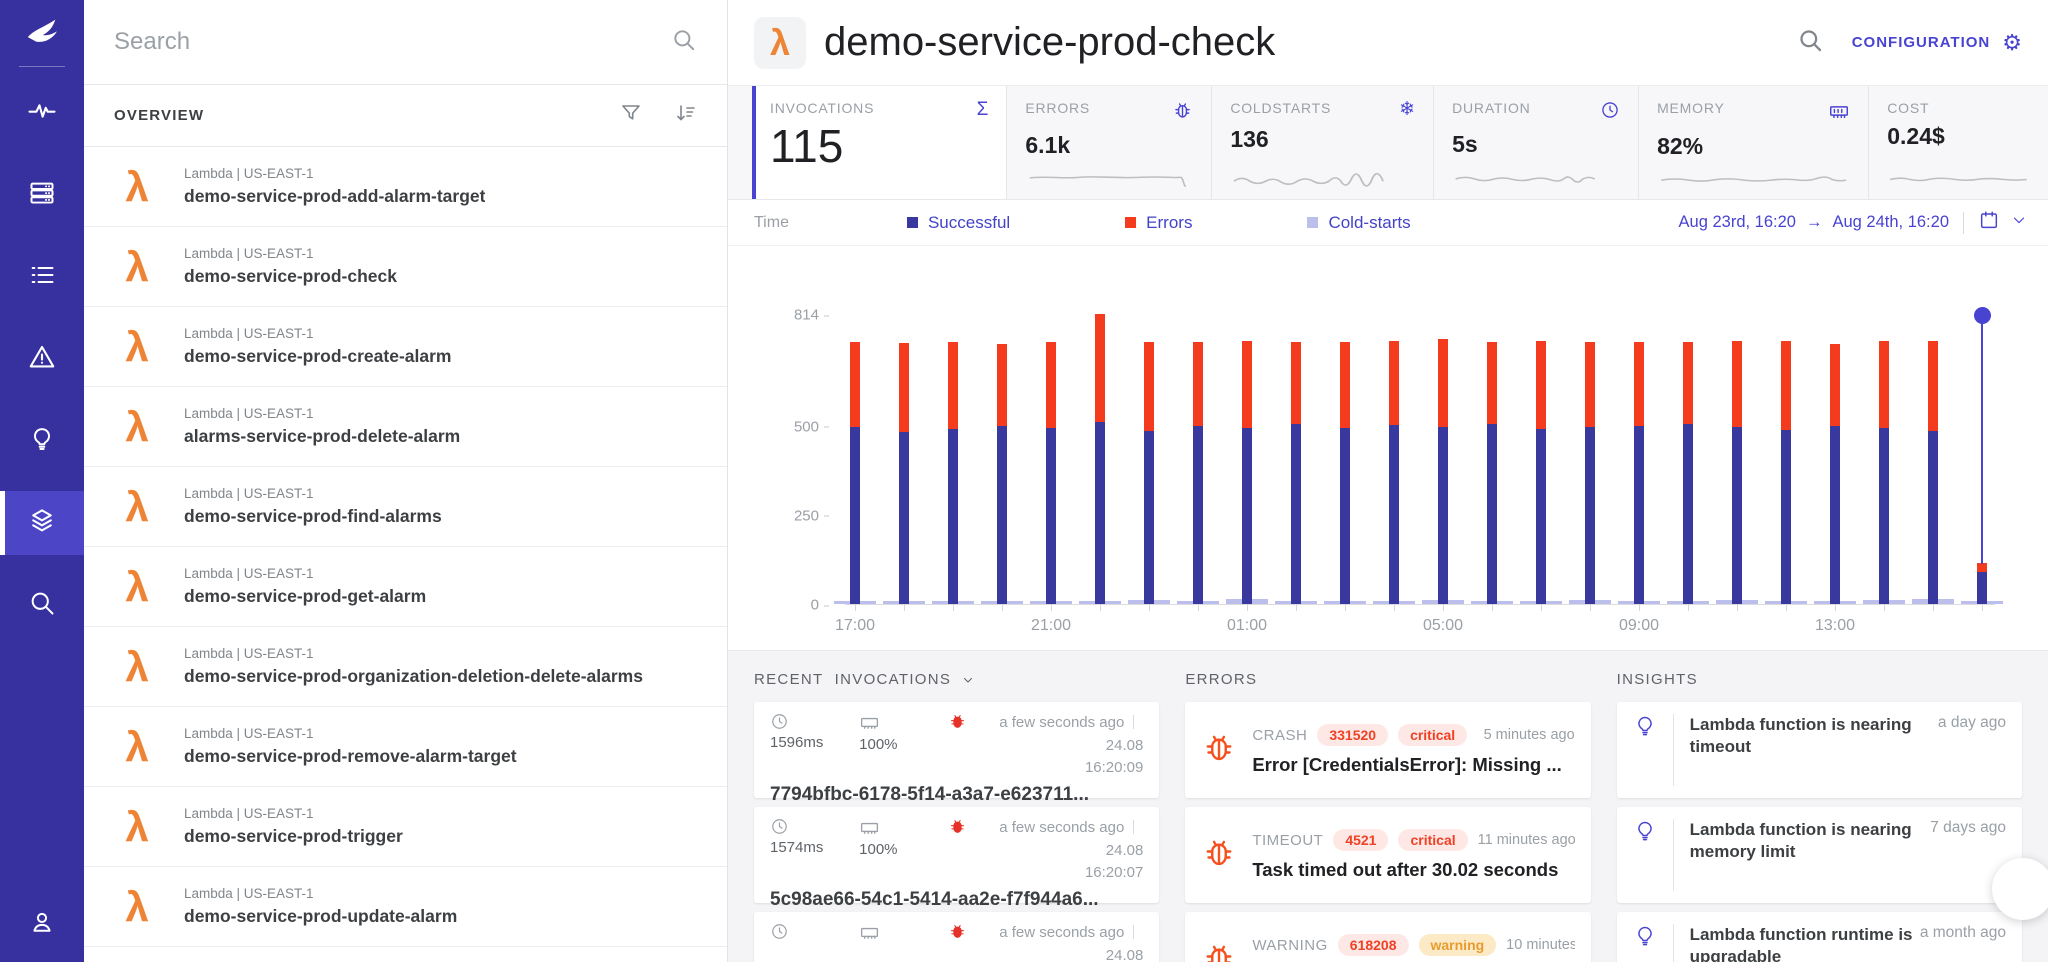 The height and width of the screenshot is (962, 2048). I want to click on error-count-badge: 331520, so click(1353, 735).